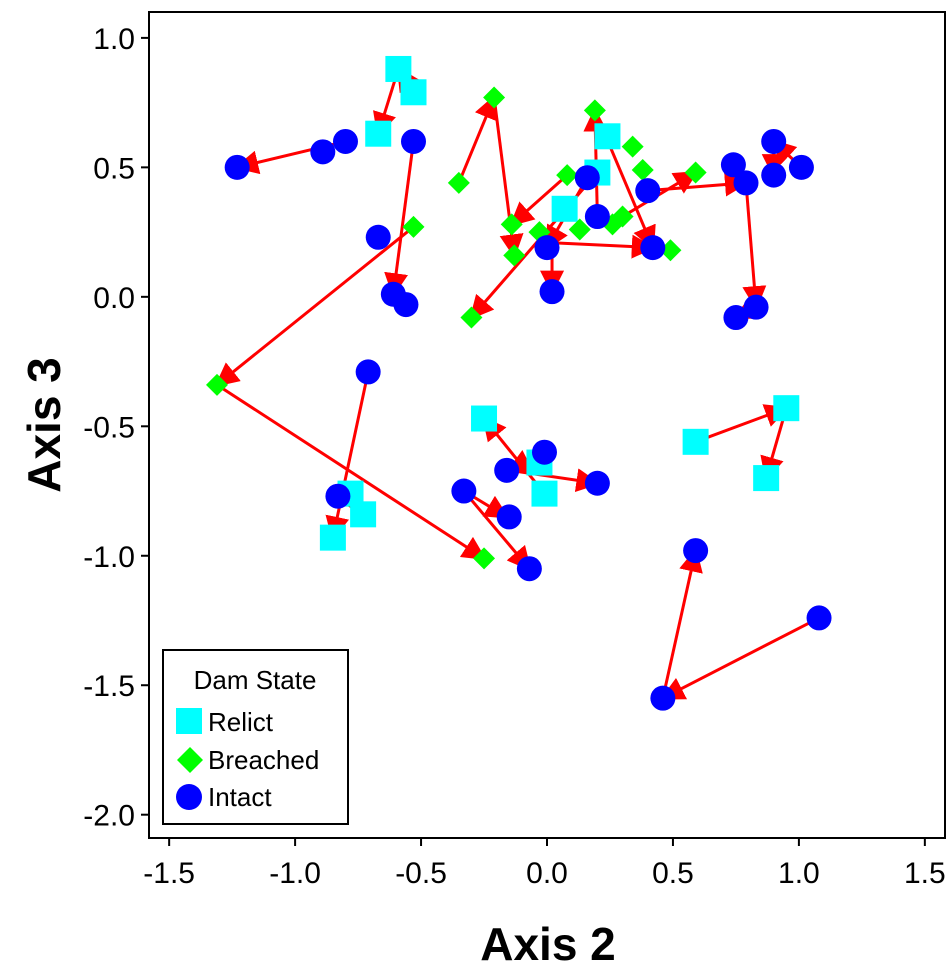 Image resolution: width=952 pixels, height=970 pixels. What do you see at coordinates (114, 39) in the screenshot?
I see `y-tick-label: 1.0` at bounding box center [114, 39].